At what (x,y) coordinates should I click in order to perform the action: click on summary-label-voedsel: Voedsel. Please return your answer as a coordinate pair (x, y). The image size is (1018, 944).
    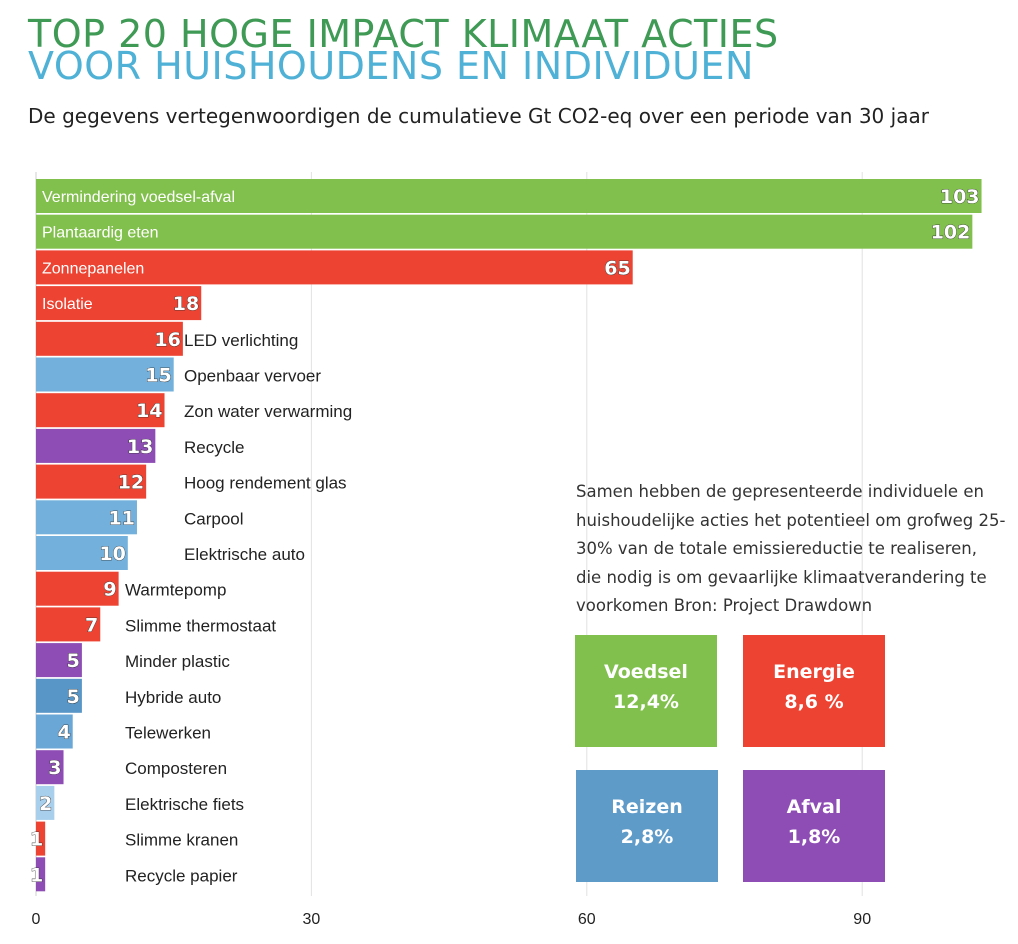
    Looking at the image, I should click on (646, 672).